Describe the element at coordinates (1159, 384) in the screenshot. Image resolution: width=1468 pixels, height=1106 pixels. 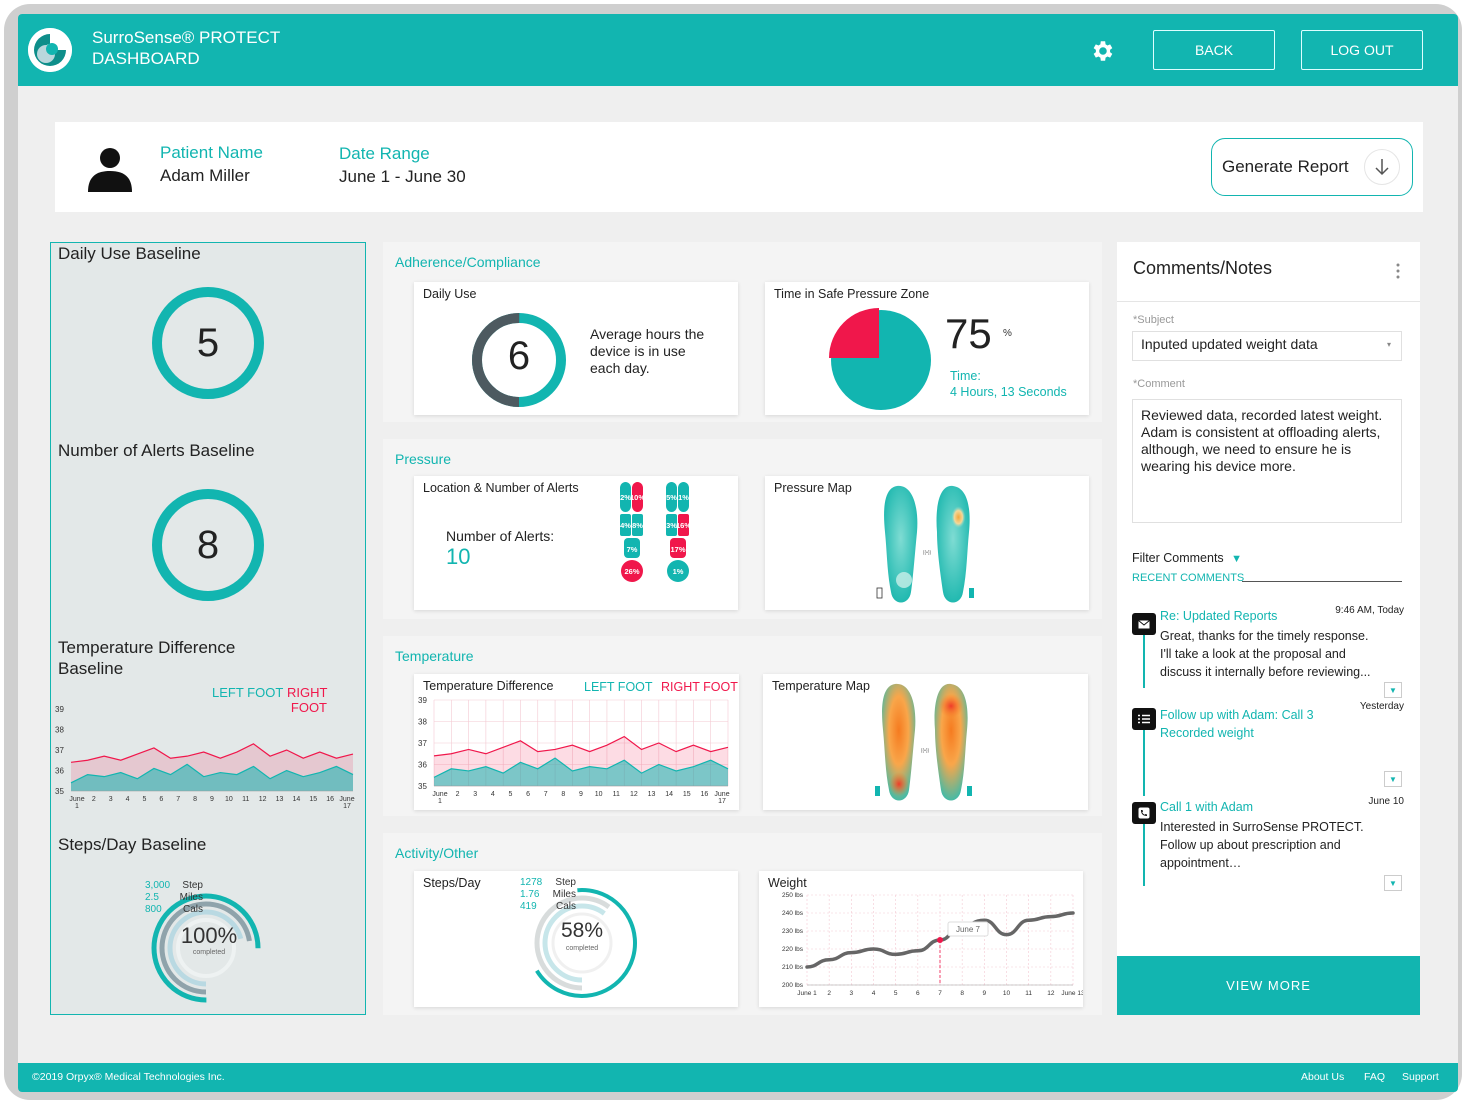
I see `comment-label: *Comment` at that location.